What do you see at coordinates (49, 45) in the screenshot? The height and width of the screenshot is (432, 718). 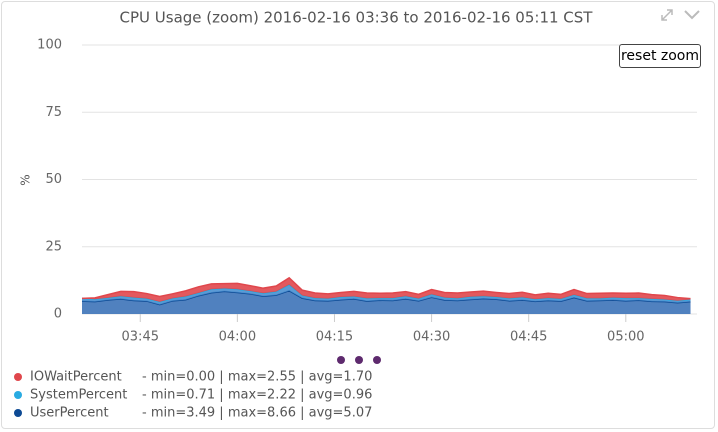 I see `y-tick-label: 100` at bounding box center [49, 45].